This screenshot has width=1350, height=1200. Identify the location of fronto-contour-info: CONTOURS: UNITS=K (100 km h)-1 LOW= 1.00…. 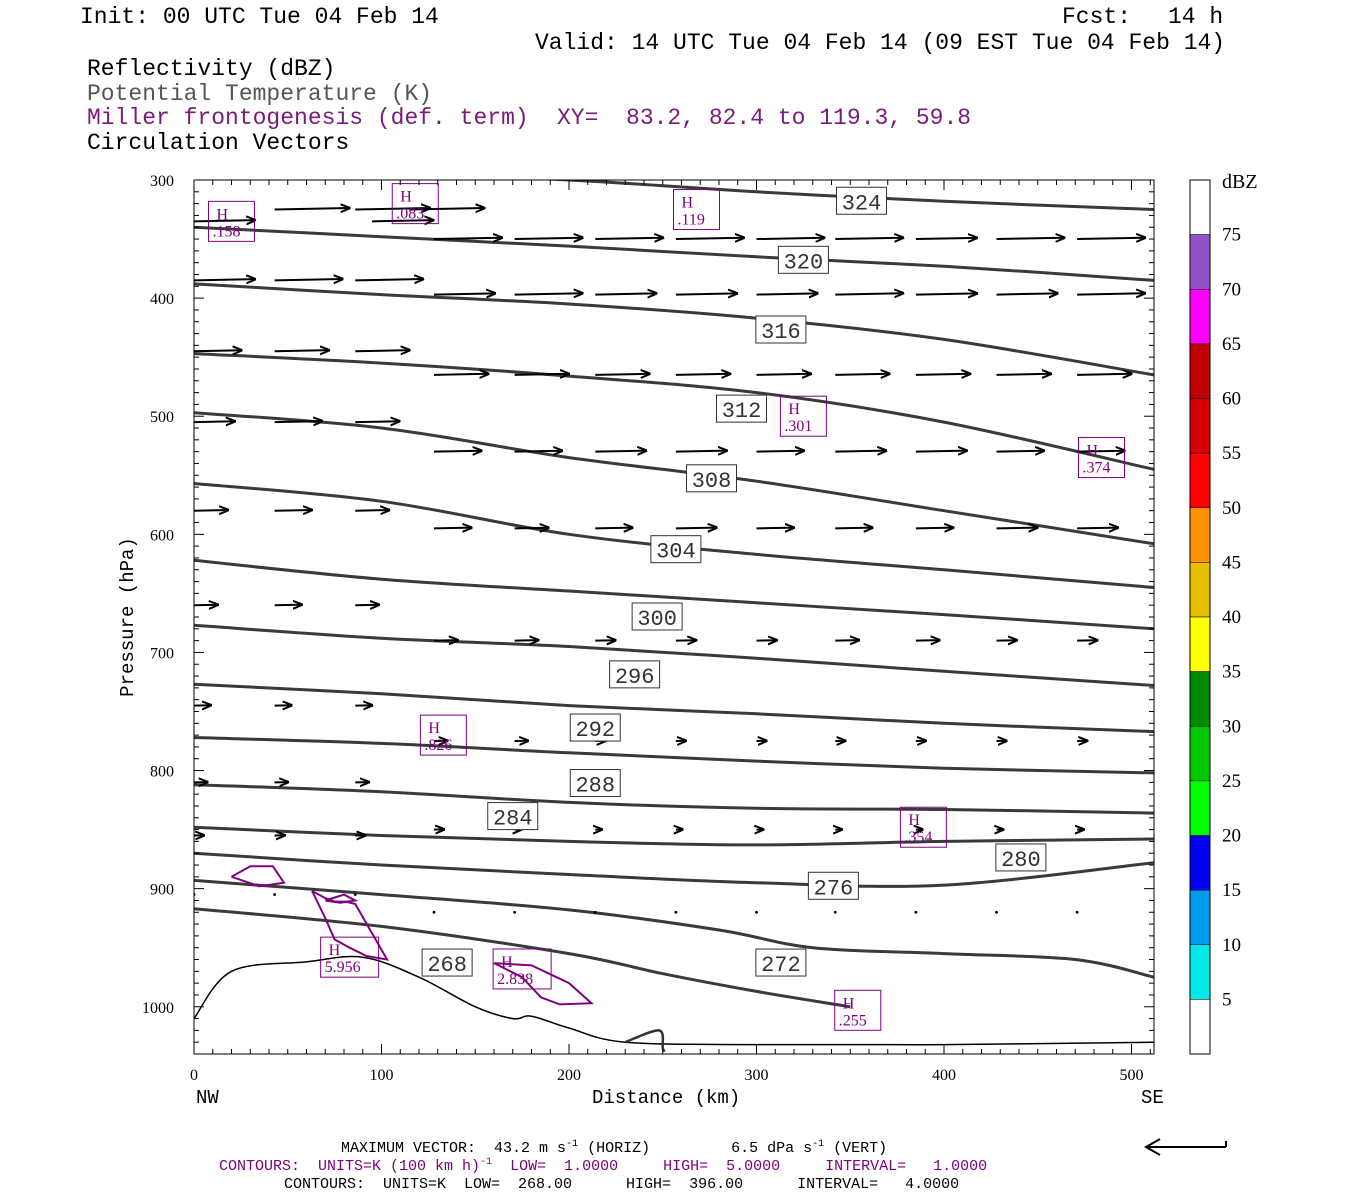
(603, 1166).